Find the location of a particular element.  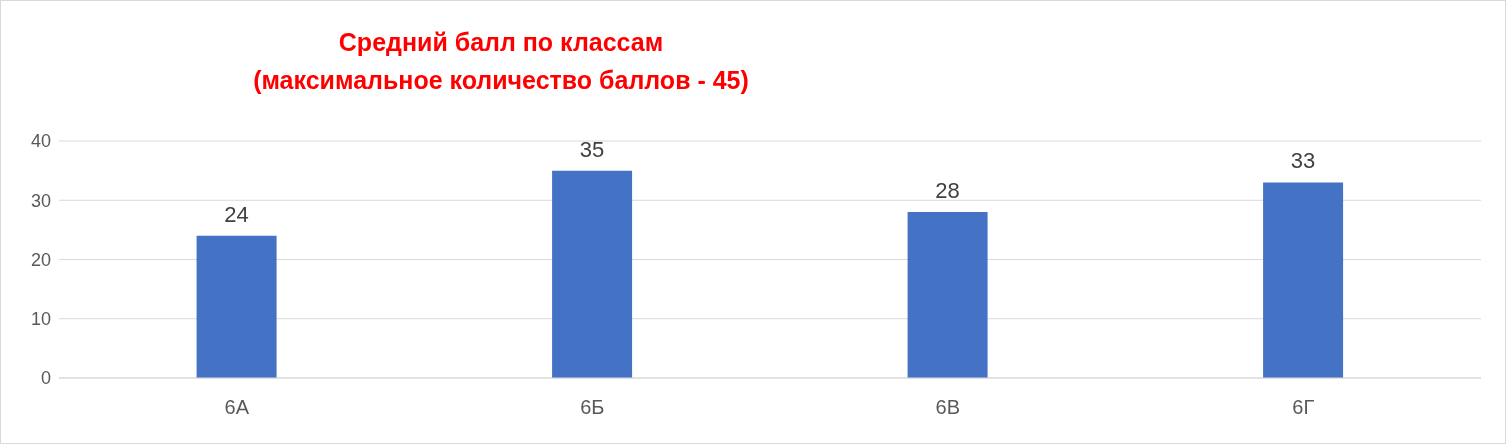

x-tick-label: 6Г is located at coordinates (1303, 407).